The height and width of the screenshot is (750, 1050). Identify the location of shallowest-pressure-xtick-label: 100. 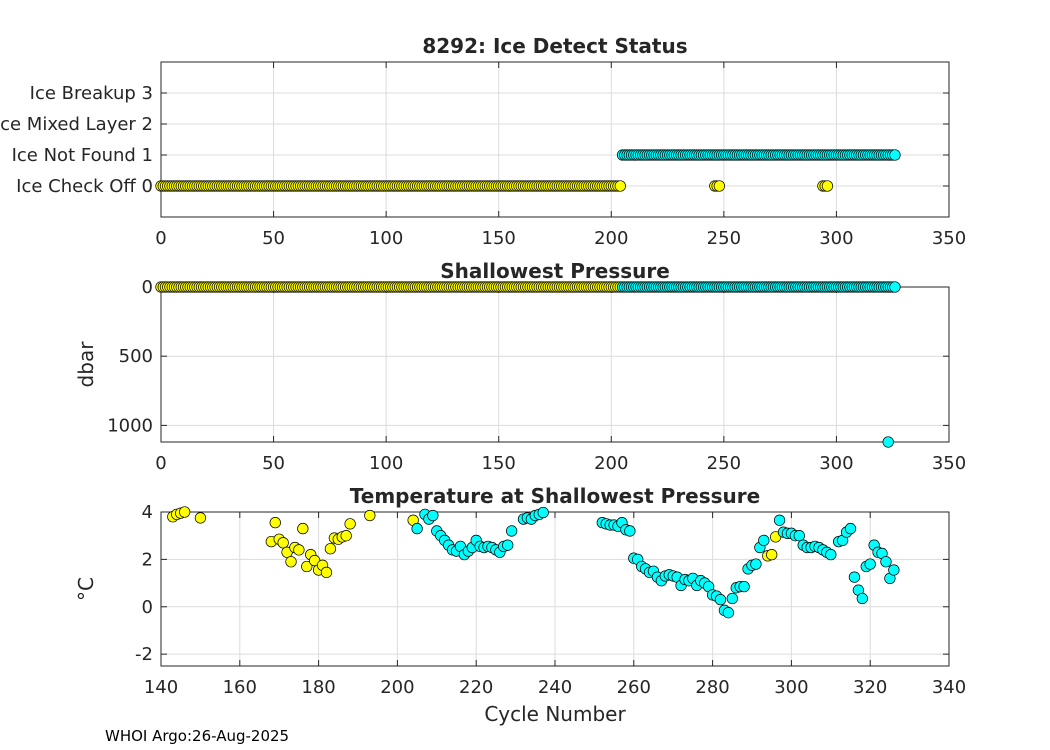
(386, 463).